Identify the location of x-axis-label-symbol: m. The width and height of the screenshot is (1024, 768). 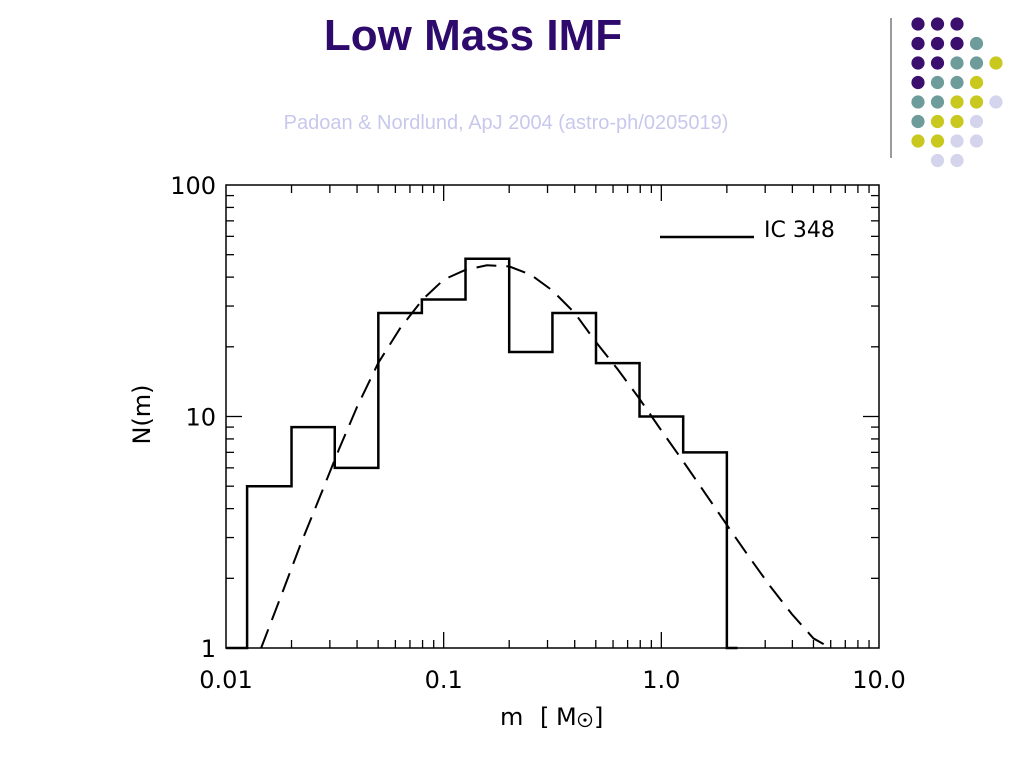
(511, 717).